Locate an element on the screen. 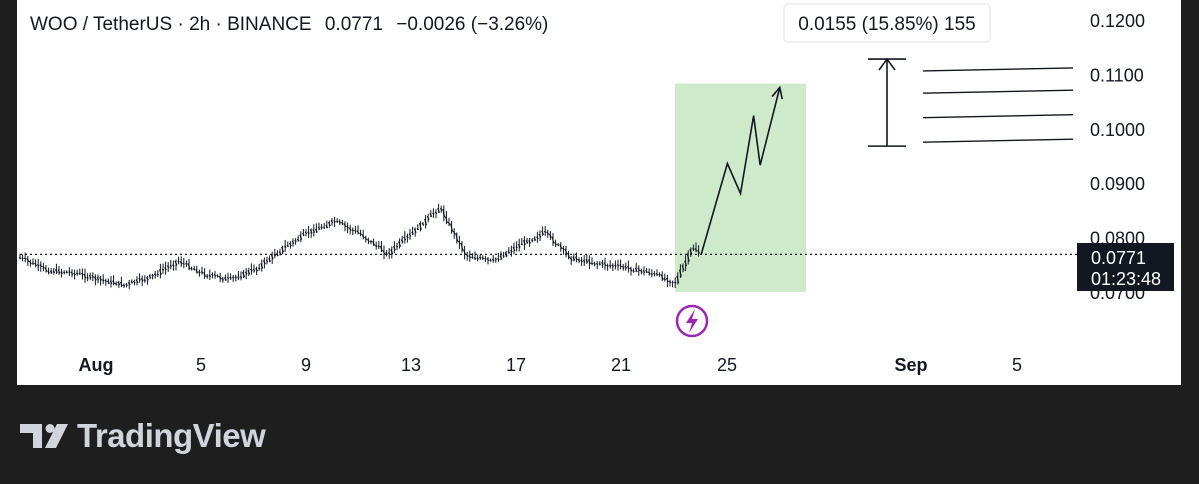  price-range-measure is located at coordinates (887, 102).